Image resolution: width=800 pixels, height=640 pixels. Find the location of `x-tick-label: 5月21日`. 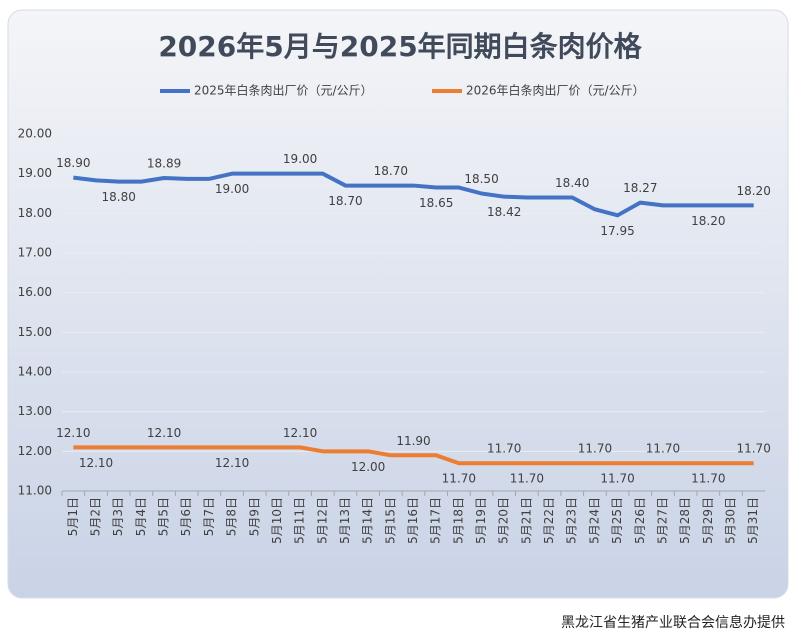

x-tick-label: 5月21日 is located at coordinates (526, 520).